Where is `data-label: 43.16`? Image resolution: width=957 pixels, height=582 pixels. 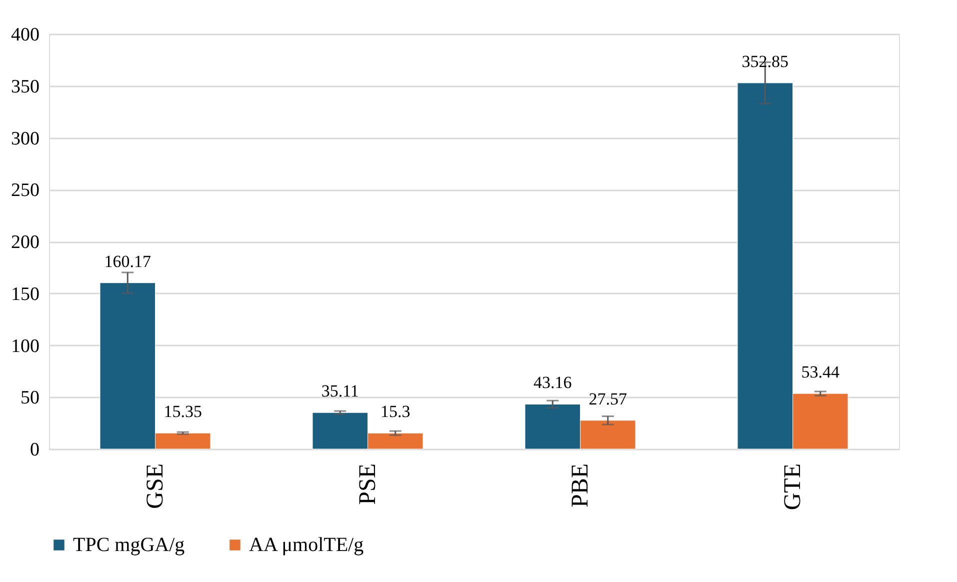
data-label: 43.16 is located at coordinates (553, 382).